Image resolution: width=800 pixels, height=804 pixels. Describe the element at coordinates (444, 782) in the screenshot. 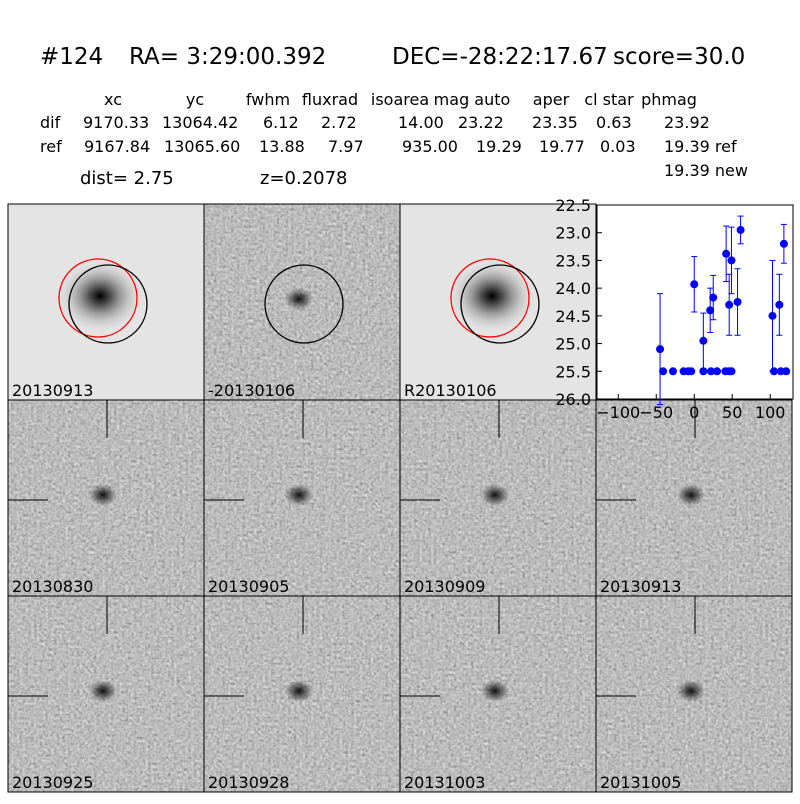

I see `stamp-label: 20131003` at that location.